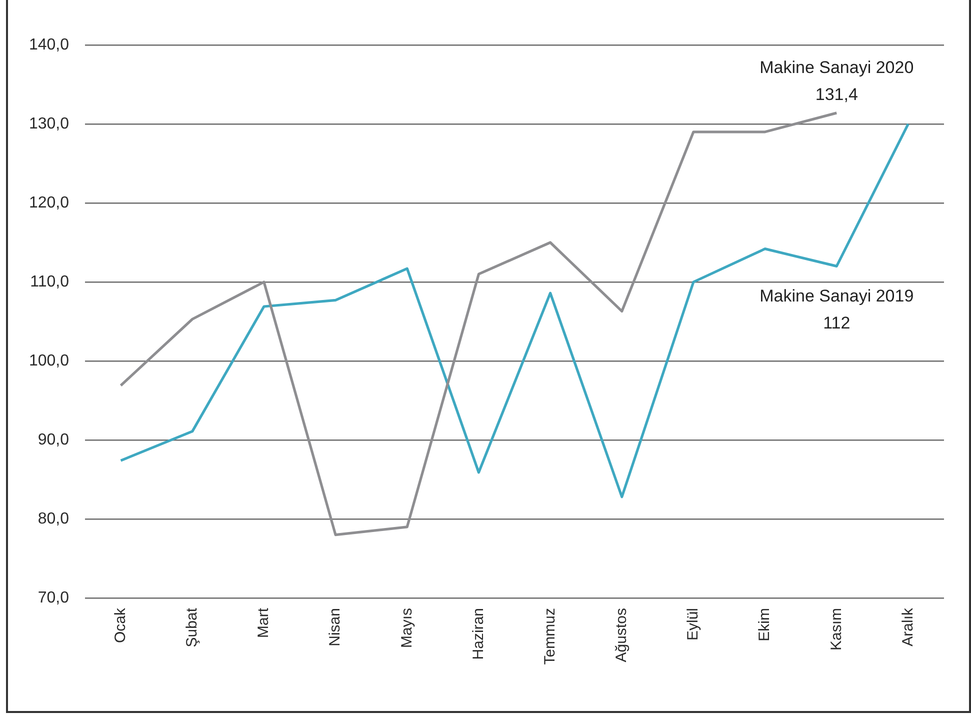 This screenshot has width=971, height=715. I want to click on y-tick-label: 140,0, so click(49, 45).